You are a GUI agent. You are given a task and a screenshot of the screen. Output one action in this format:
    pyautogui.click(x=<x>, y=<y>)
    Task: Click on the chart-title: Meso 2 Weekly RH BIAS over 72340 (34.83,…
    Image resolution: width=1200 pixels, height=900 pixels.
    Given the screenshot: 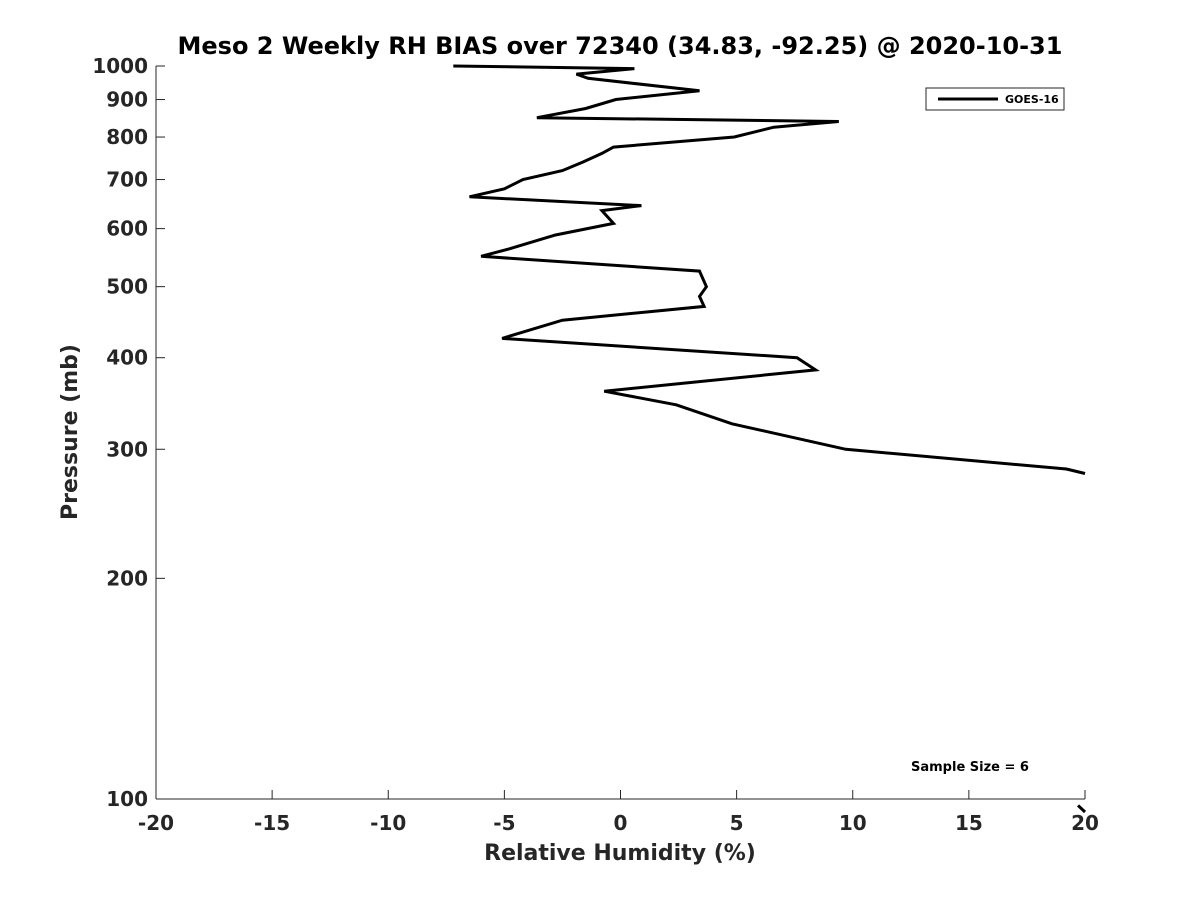 What is the action you would take?
    pyautogui.click(x=620, y=46)
    